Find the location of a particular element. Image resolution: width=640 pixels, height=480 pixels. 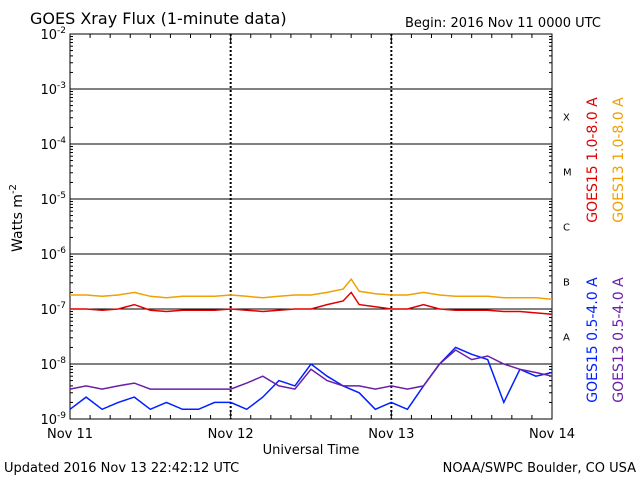

legend-entry: GOES13 1.0-8.0 A is located at coordinates (619, 160).